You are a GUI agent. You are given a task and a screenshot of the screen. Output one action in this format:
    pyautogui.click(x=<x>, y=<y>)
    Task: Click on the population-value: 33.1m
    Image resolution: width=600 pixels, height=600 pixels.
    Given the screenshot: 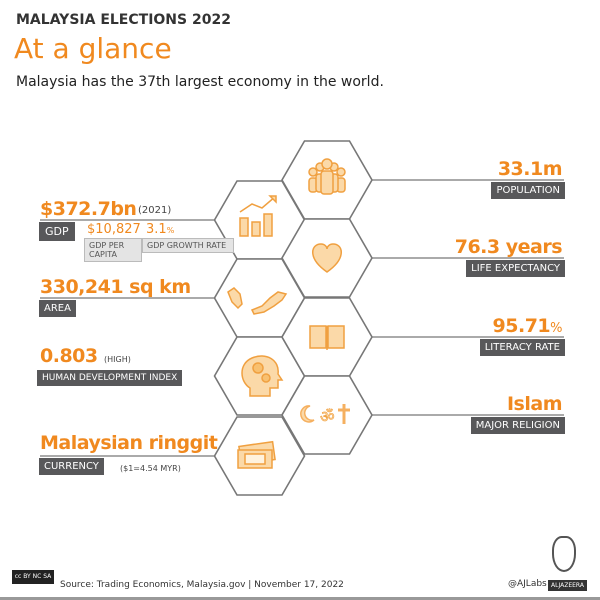 What is the action you would take?
    pyautogui.click(x=530, y=169)
    